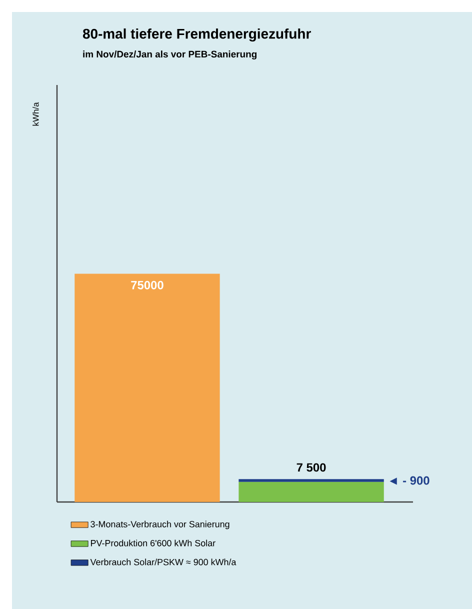 The image size is (472, 609). What do you see at coordinates (147, 285) in the screenshot?
I see `data-label: 75000` at bounding box center [147, 285].